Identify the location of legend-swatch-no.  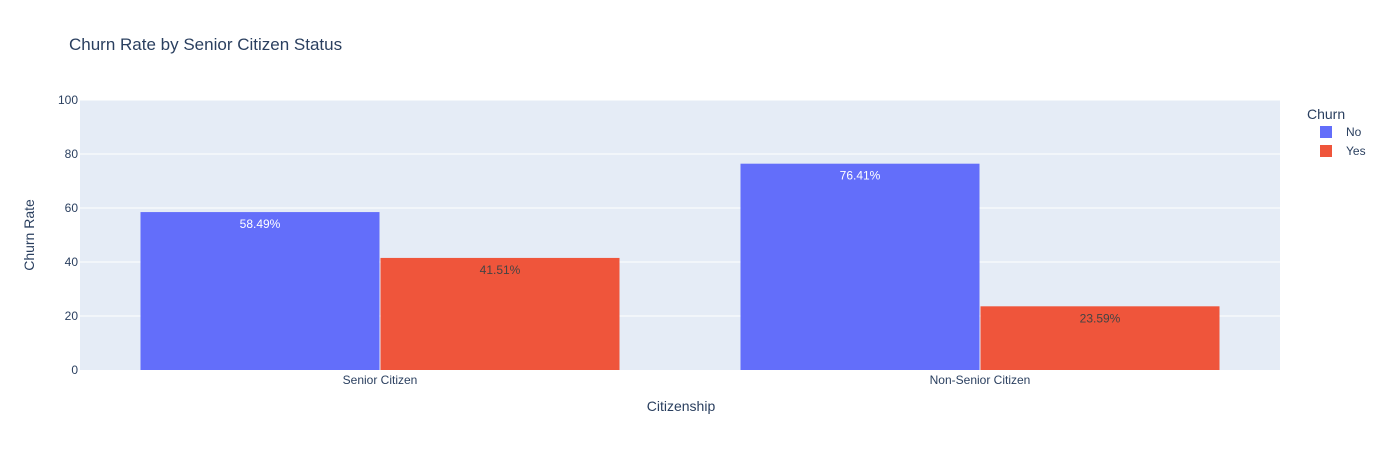
(1326, 132).